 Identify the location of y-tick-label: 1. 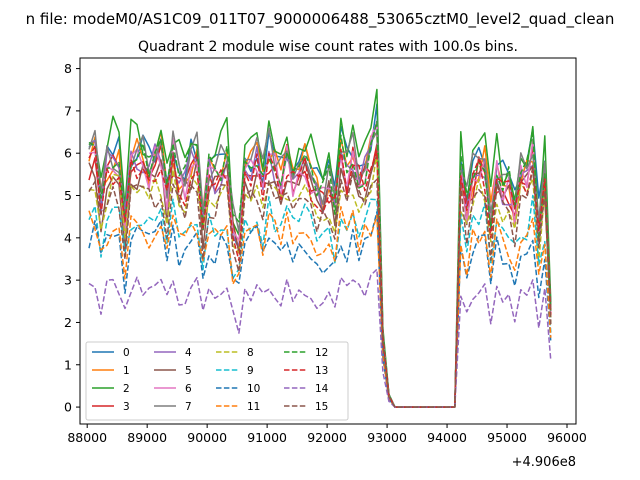
(68, 364).